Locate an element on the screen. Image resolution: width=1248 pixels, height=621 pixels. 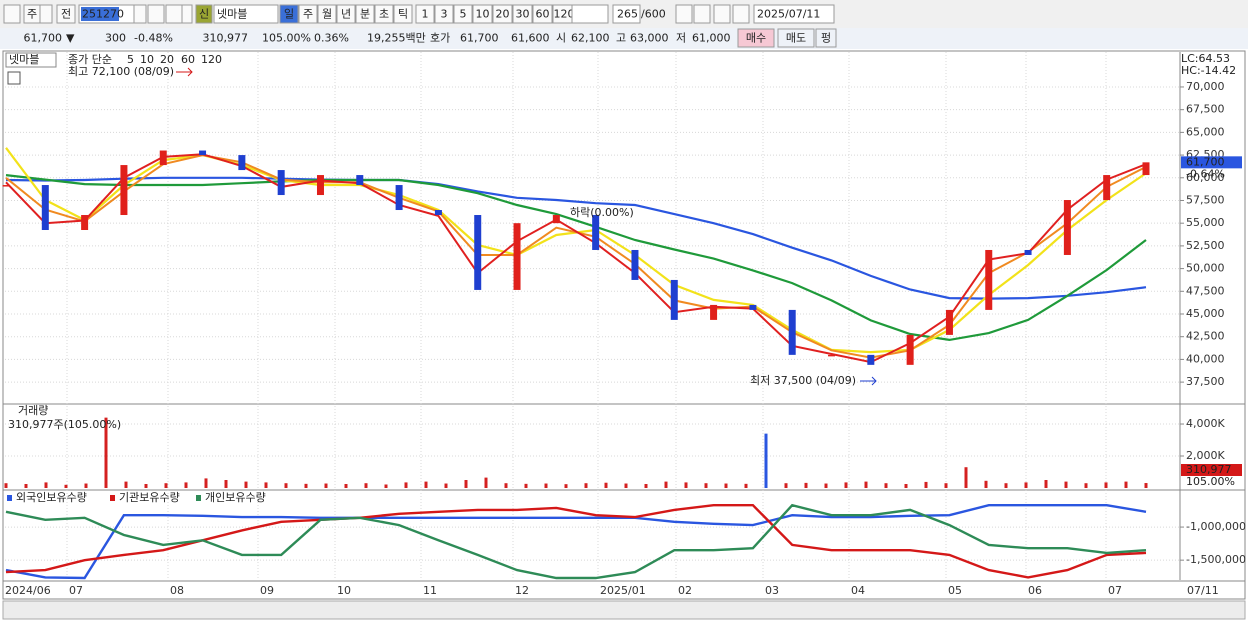
x-tick-label: 03 is located at coordinates (772, 590).